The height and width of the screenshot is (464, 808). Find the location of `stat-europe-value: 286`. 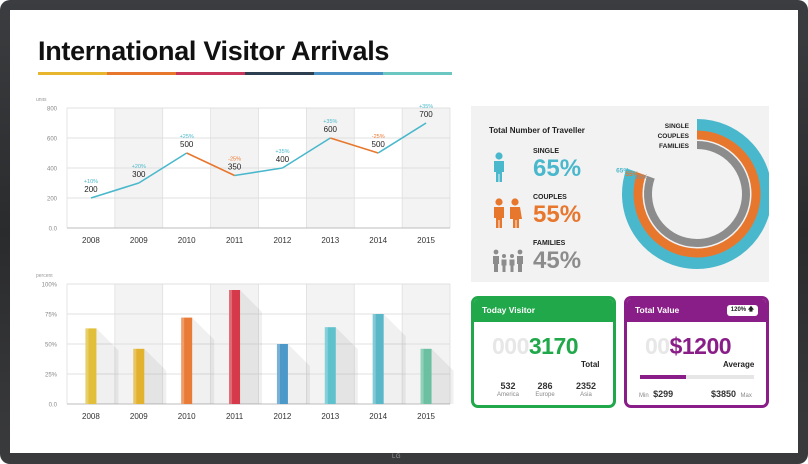

stat-europe-value: 286 is located at coordinates (545, 386).